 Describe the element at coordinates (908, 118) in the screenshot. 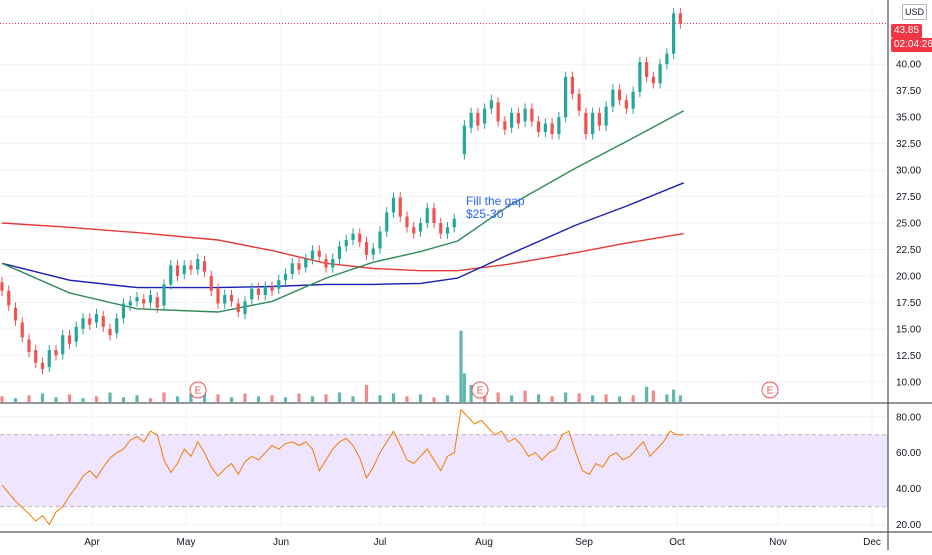

I see `price-tick-label: 35.00` at that location.